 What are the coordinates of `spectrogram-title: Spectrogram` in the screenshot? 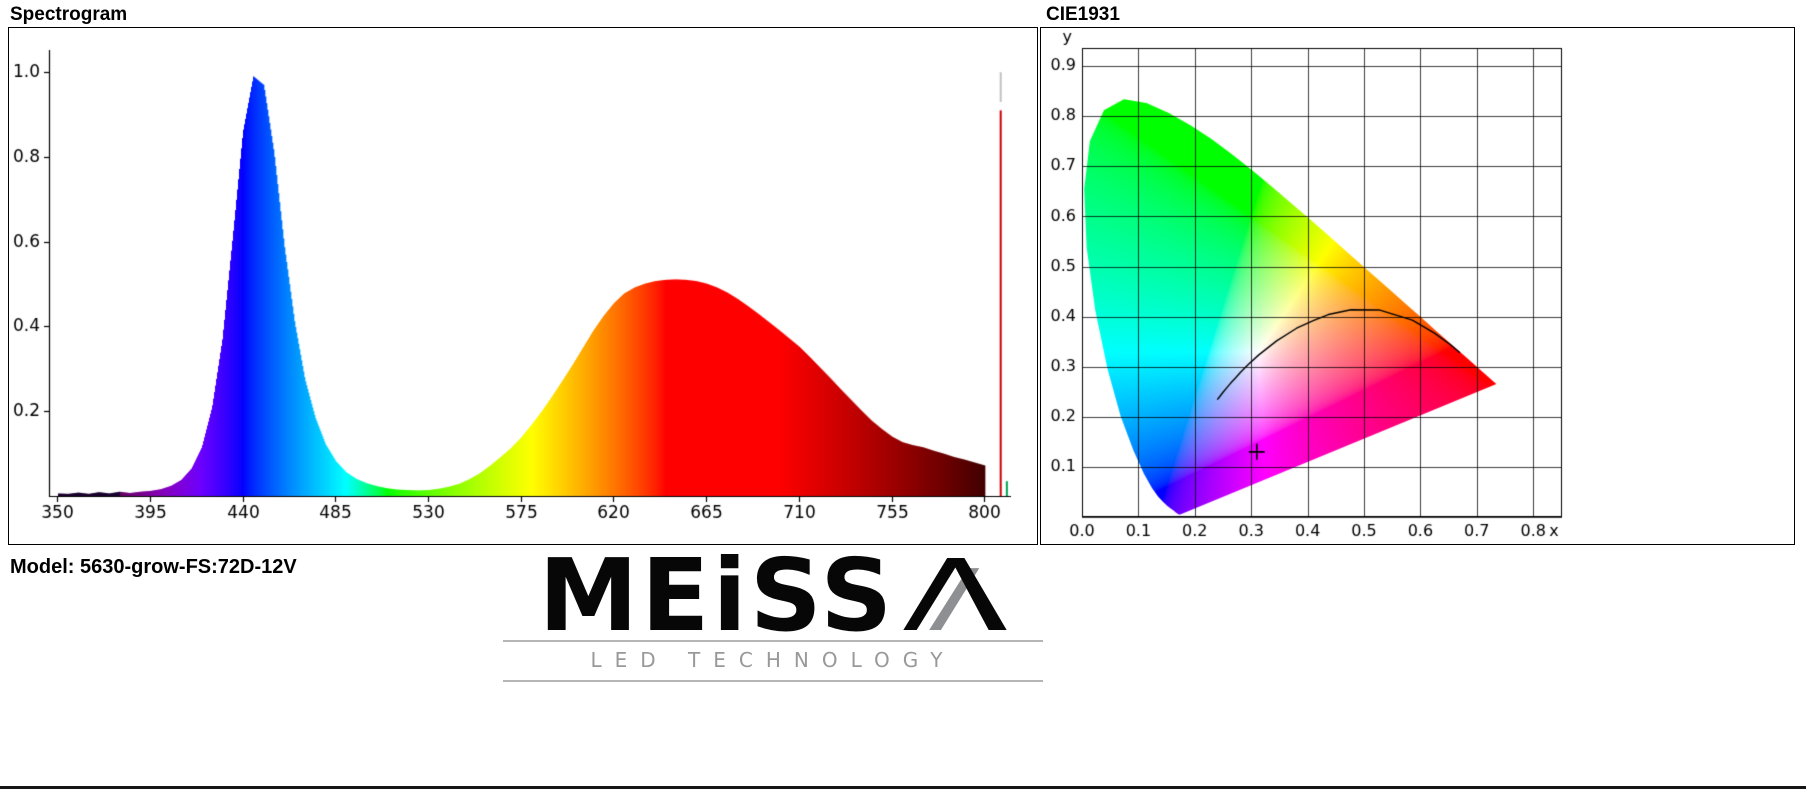 It's located at (69, 14).